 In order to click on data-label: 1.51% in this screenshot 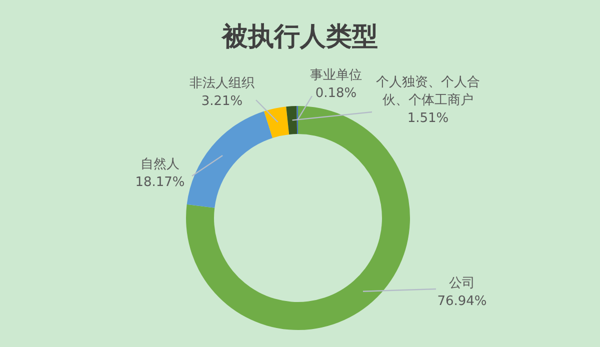, I will do `click(428, 118)`.